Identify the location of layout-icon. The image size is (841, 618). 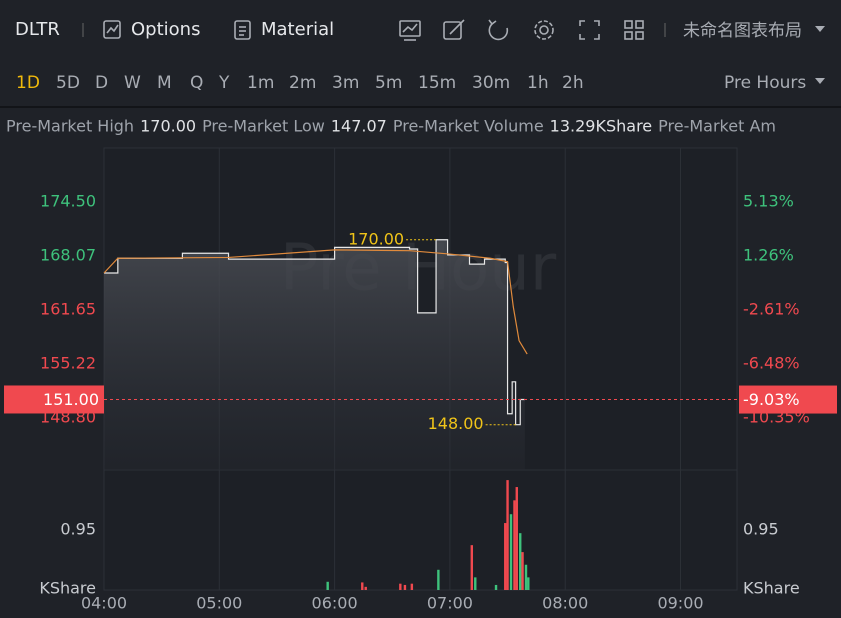
(634, 30).